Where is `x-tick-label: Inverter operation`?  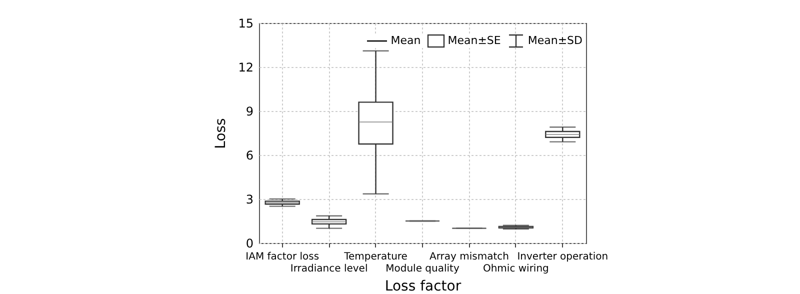
x-tick-label: Inverter operation is located at coordinates (562, 257).